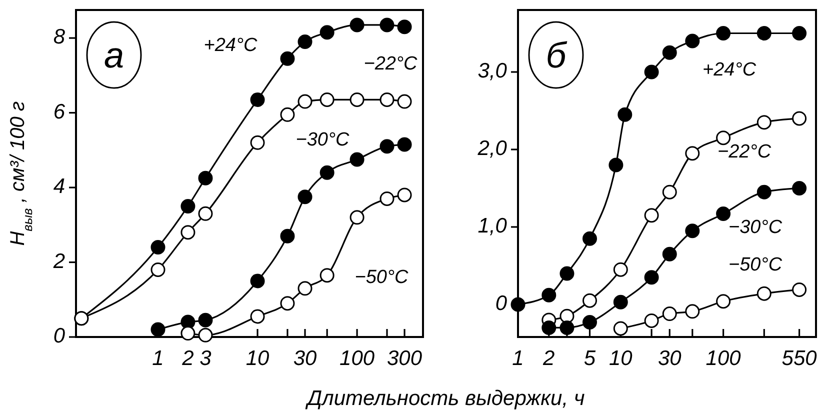 The image size is (822, 420). What do you see at coordinates (59, 261) in the screenshot?
I see `y-tick-label: 2` at bounding box center [59, 261].